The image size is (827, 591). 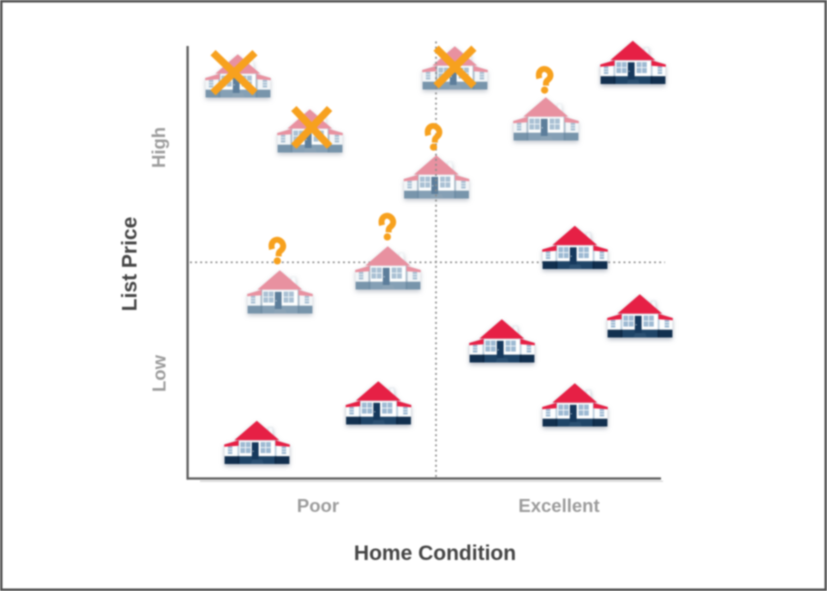 What do you see at coordinates (159, 373) in the screenshot?
I see `svg-text: Low` at bounding box center [159, 373].